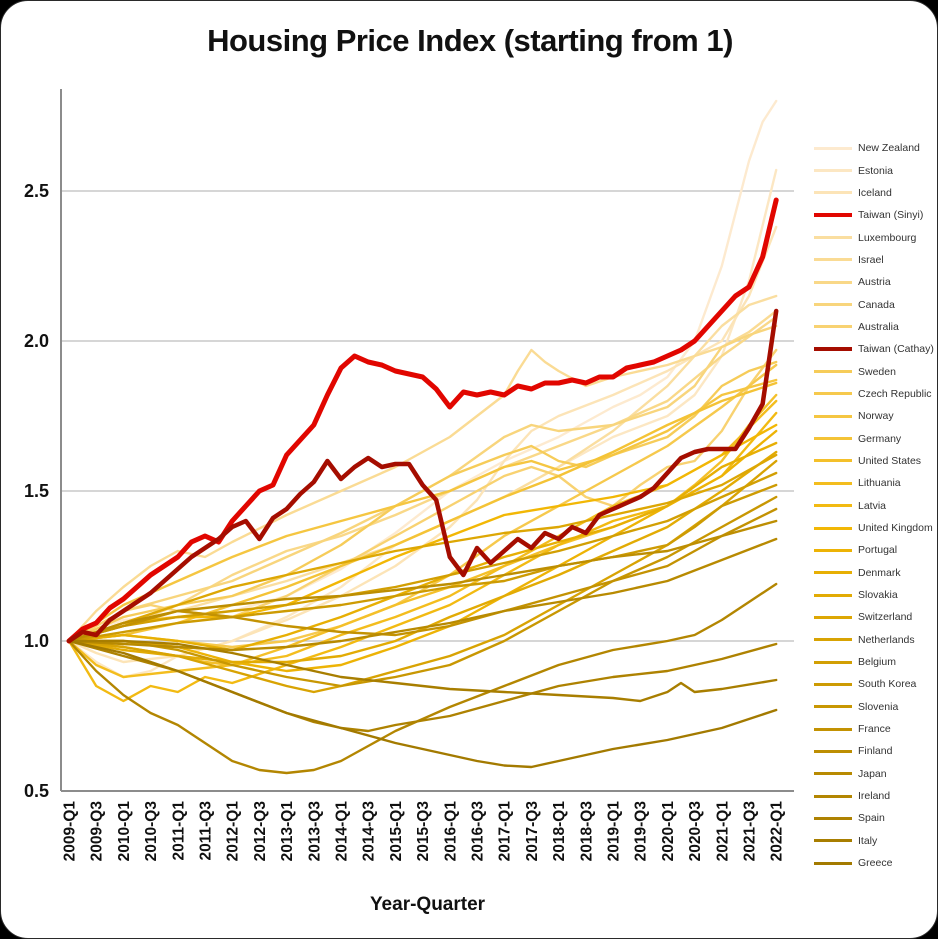  What do you see at coordinates (876, 170) in the screenshot?
I see `legend-label: Estonia` at bounding box center [876, 170].